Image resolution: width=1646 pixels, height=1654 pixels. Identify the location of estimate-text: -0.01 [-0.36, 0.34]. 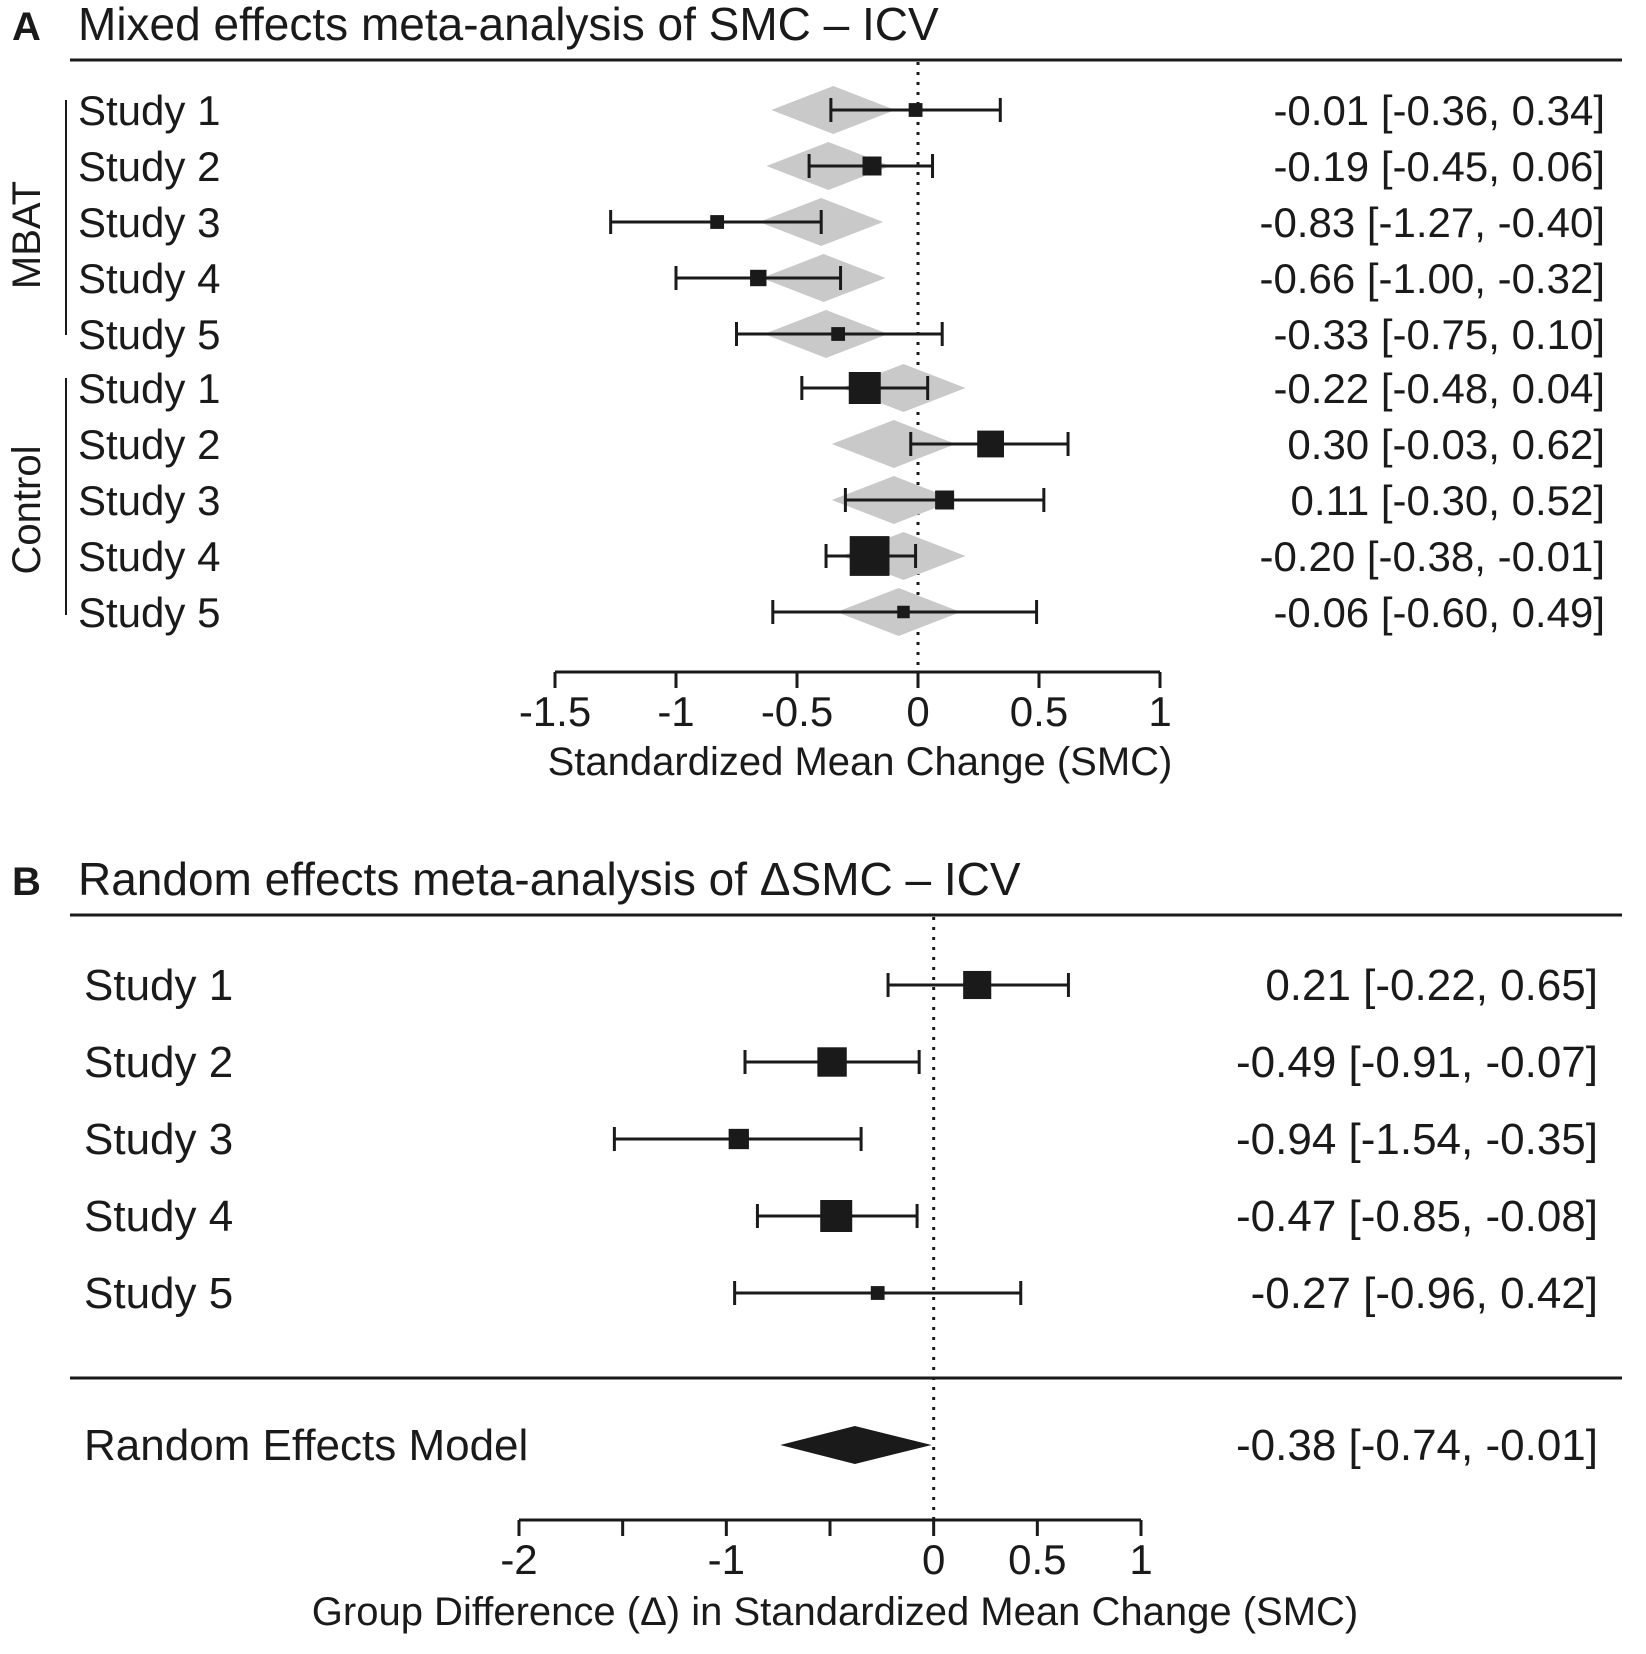
(1439, 110).